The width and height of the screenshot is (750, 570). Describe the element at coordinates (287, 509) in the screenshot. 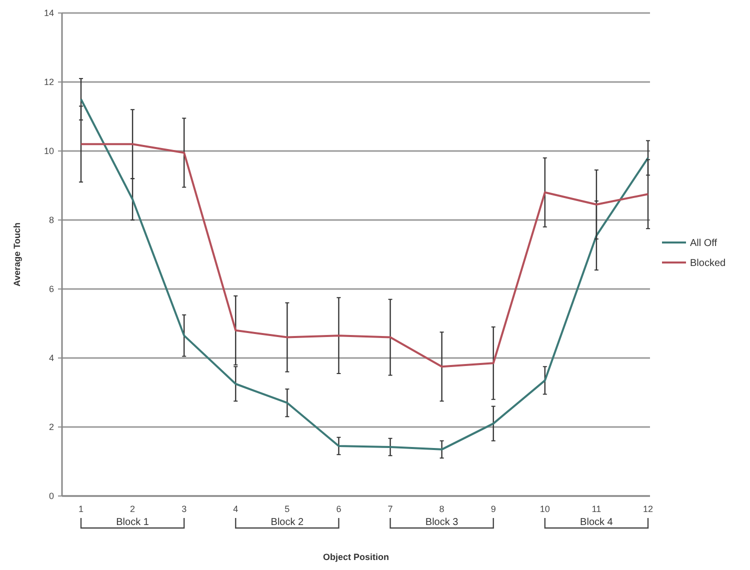

I see `x-tick-label: 5` at that location.